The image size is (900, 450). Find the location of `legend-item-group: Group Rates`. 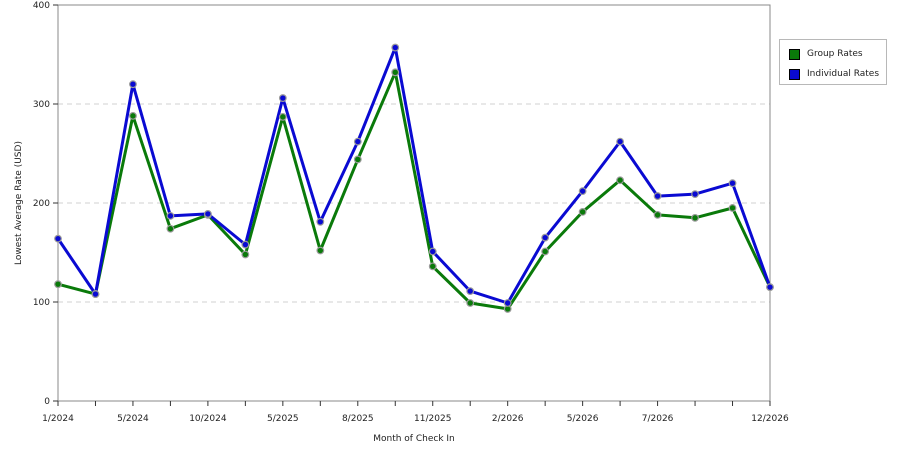

legend-item-group: Group Rates is located at coordinates (826, 54).